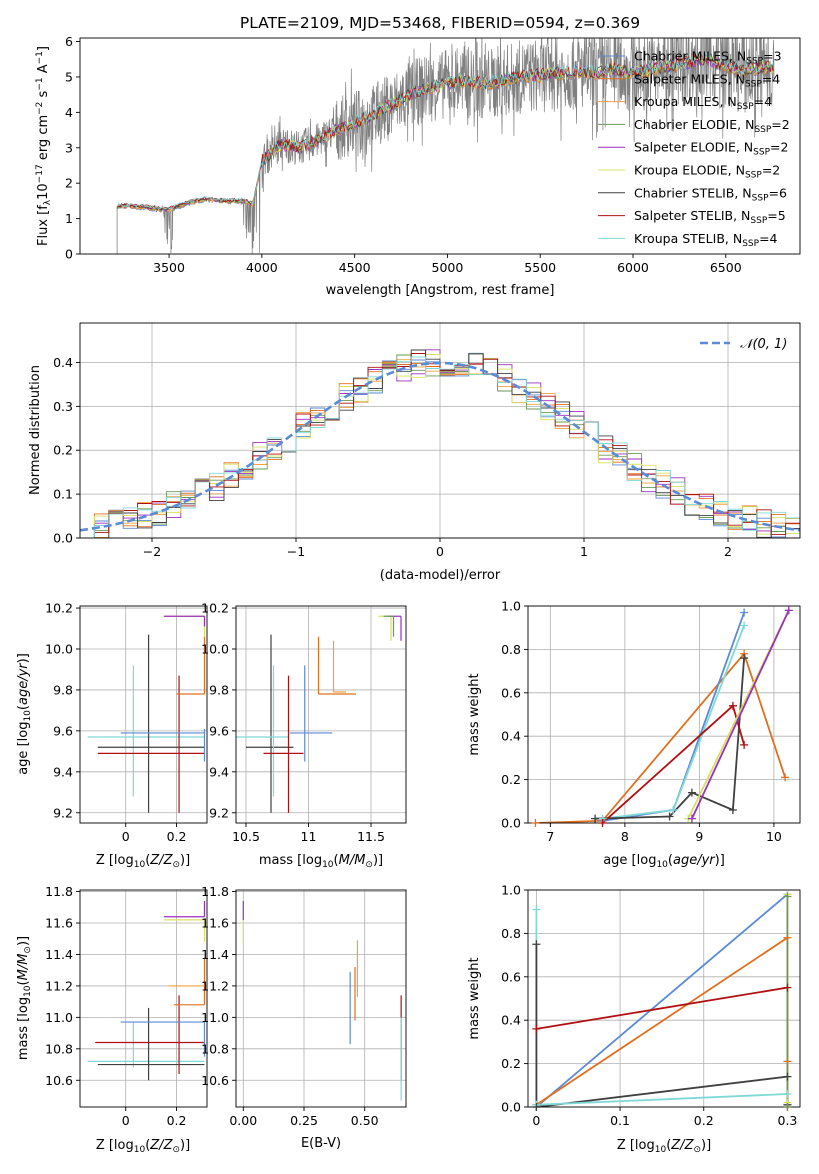 The width and height of the screenshot is (819, 1174). Describe the element at coordinates (321, 1143) in the screenshot. I see `x-axis-label: E(B-V)` at that location.